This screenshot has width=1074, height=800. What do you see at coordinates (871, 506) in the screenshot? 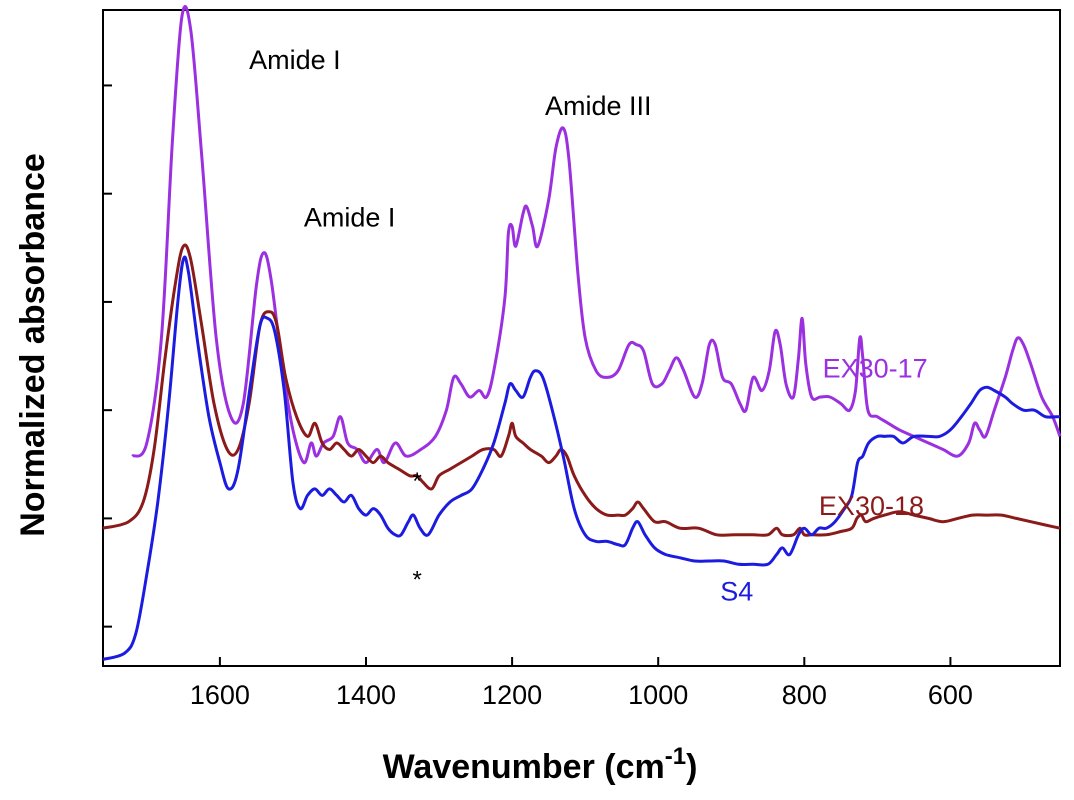
I see `series-label-ex30-18: EX30-18` at bounding box center [871, 506].